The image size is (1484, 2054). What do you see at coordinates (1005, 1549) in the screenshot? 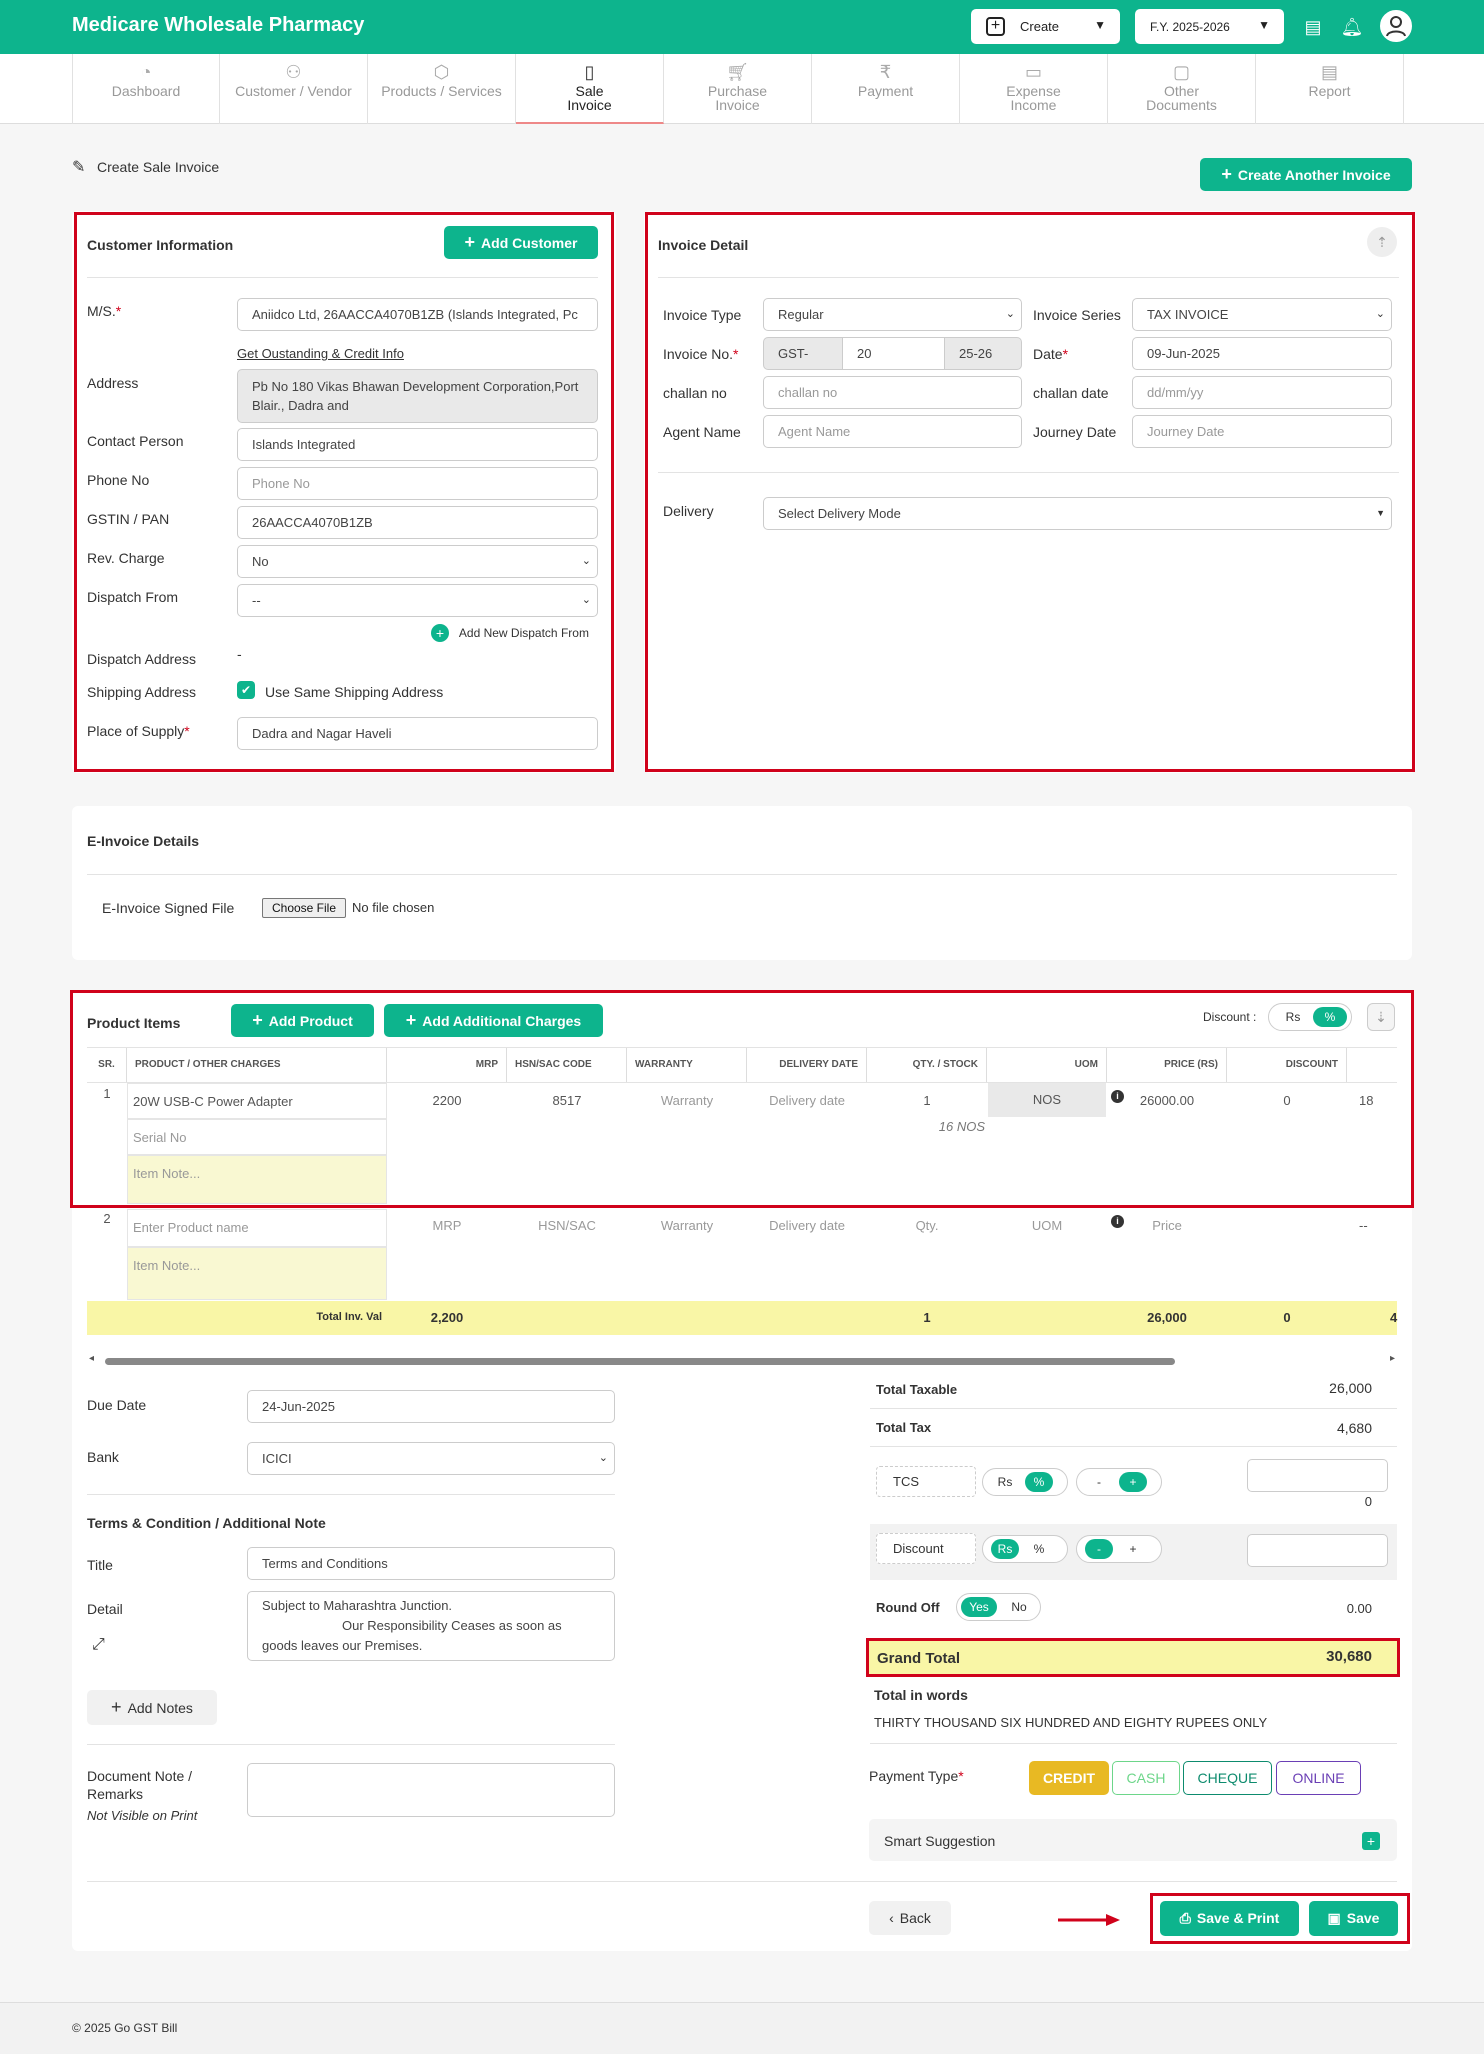
I see `discount-rs-option: Rs` at bounding box center [1005, 1549].